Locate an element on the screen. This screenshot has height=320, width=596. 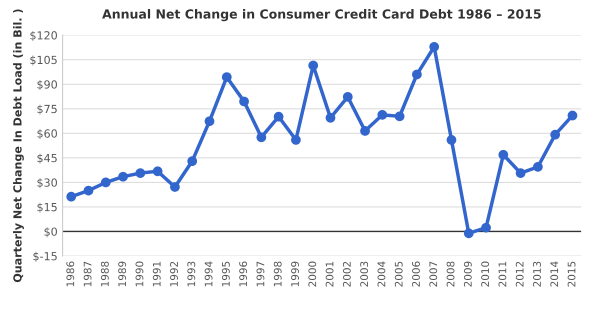
x-tick-label: 1999 is located at coordinates (295, 274).